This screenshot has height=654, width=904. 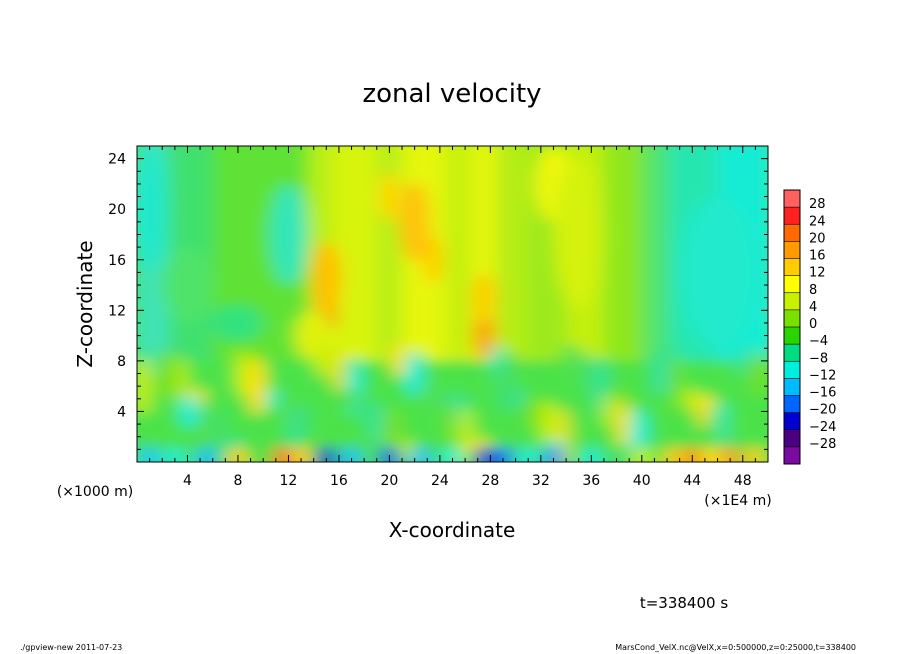 I want to click on x-tick-label: 4, so click(x=187, y=481).